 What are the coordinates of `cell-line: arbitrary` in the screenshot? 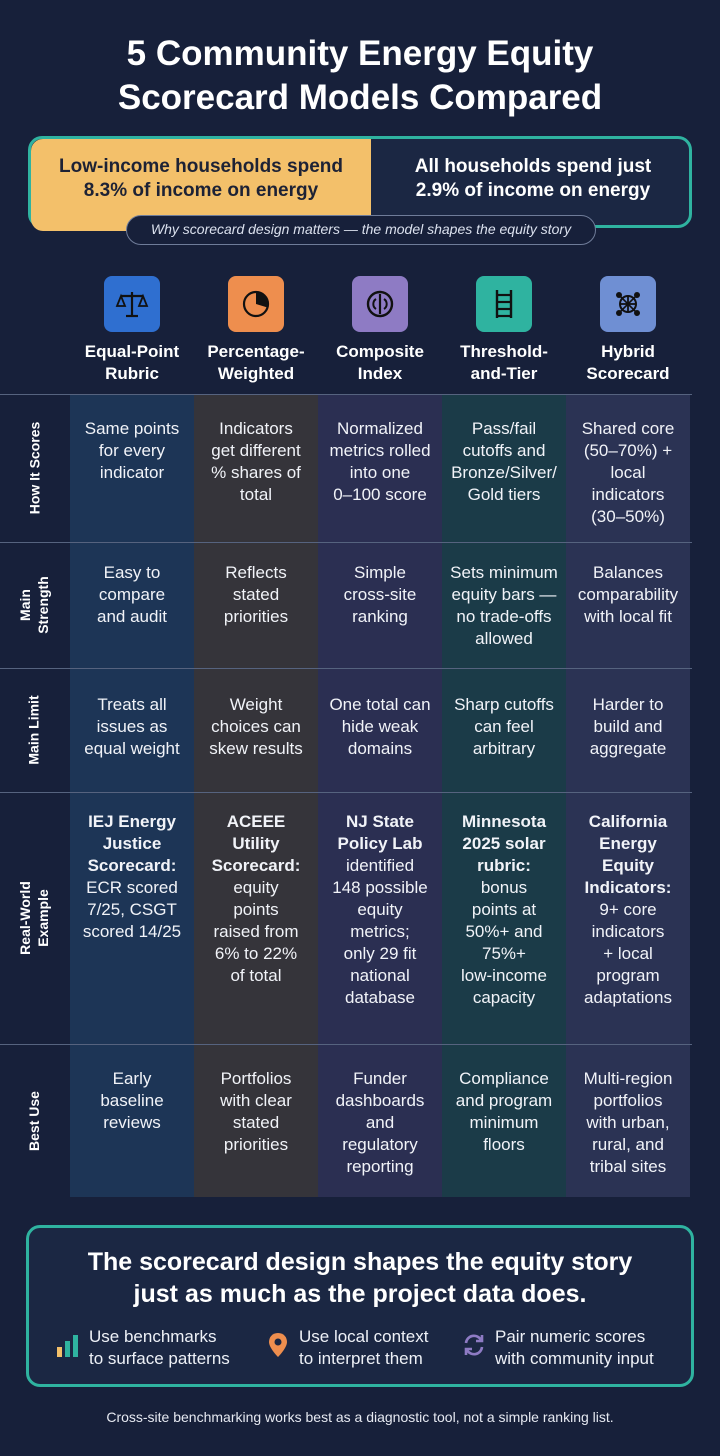 It's located at (504, 748).